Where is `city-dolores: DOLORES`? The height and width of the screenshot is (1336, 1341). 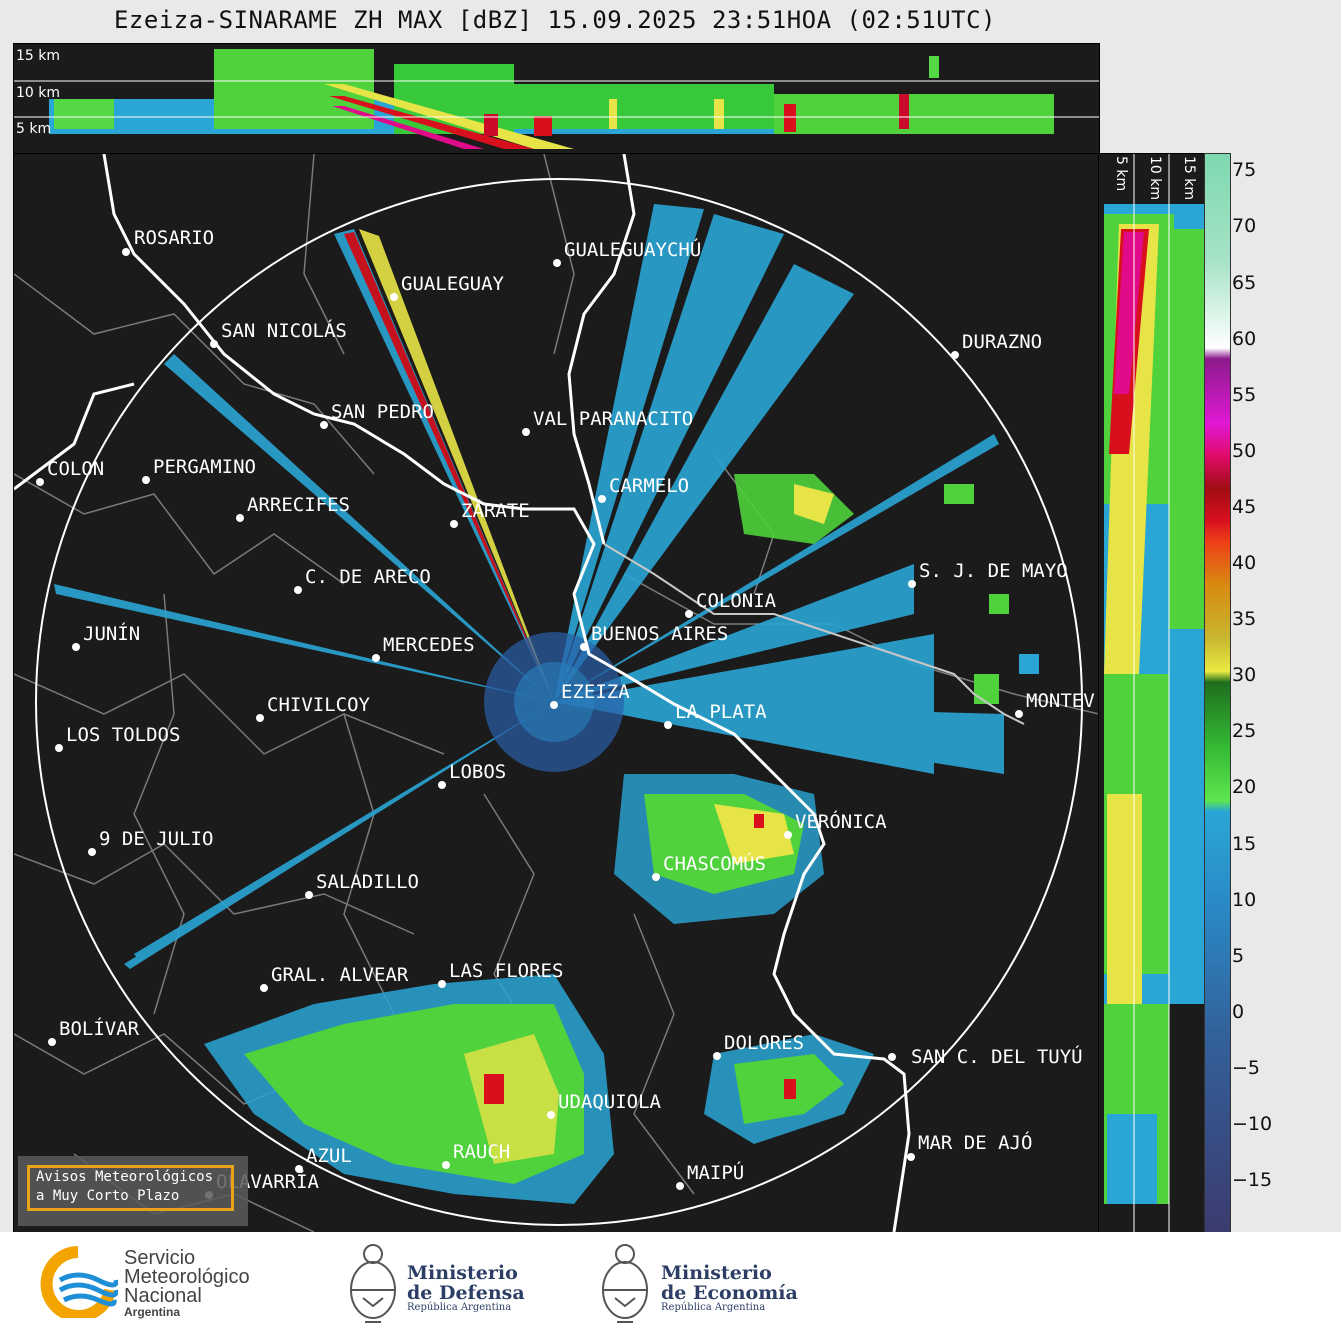 city-dolores: DOLORES is located at coordinates (764, 1043).